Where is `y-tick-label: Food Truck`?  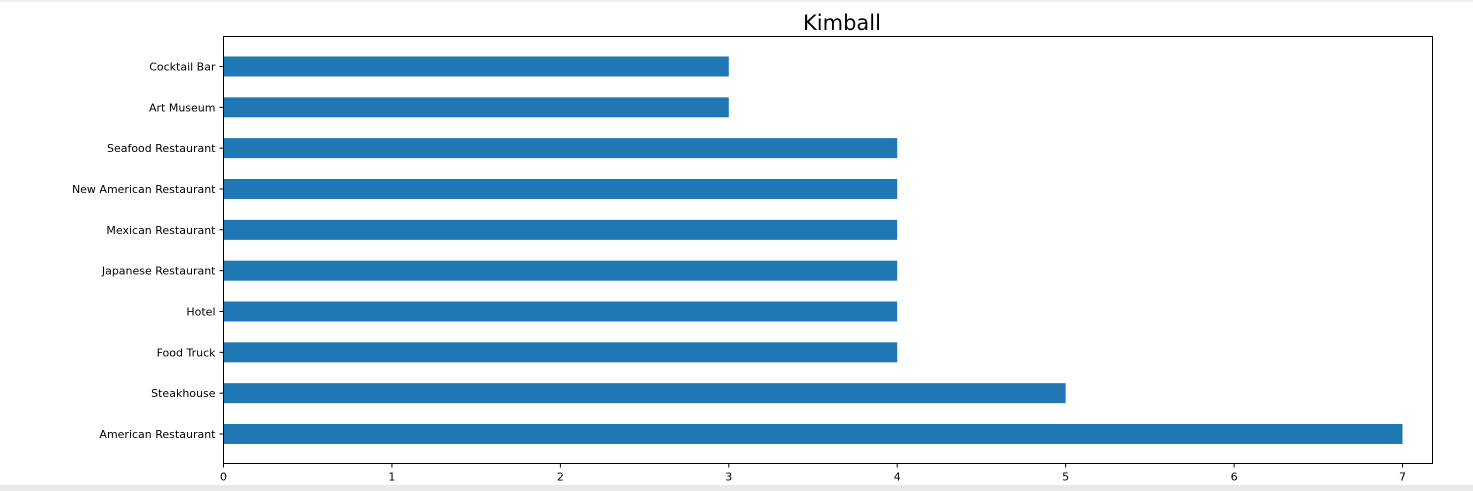 y-tick-label: Food Truck is located at coordinates (187, 352).